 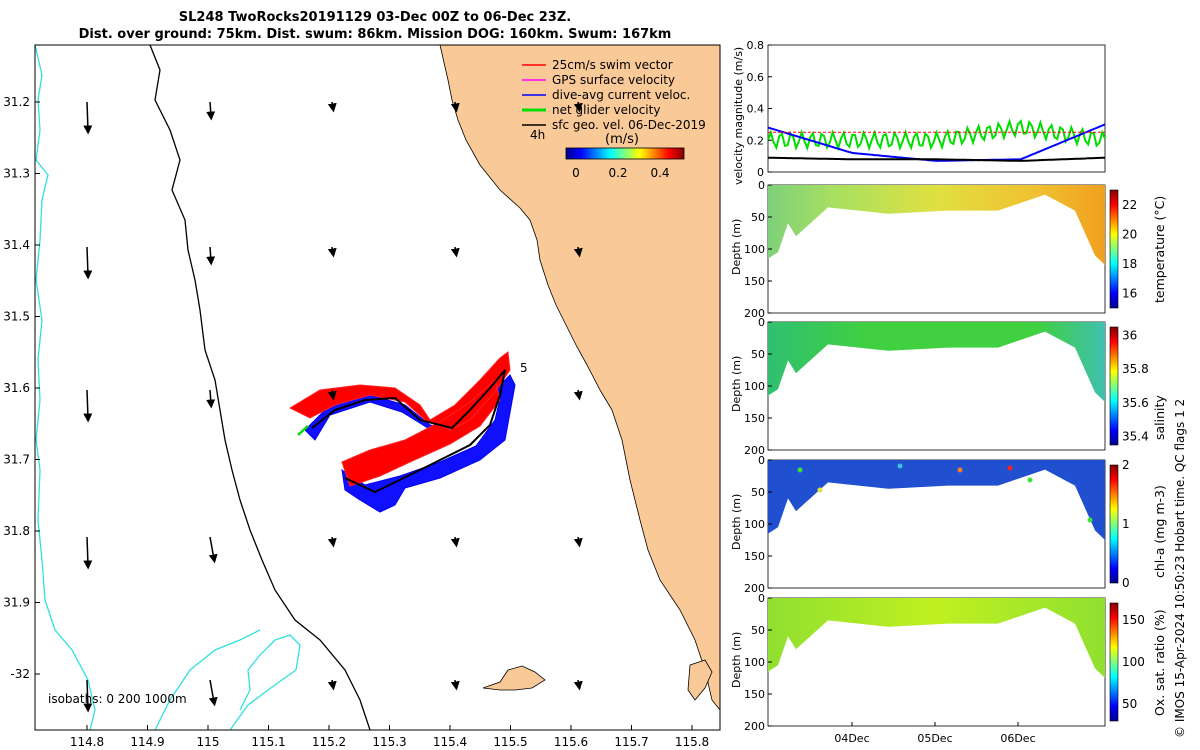 I want to click on net-glider-velocity, so click(x=303, y=430).